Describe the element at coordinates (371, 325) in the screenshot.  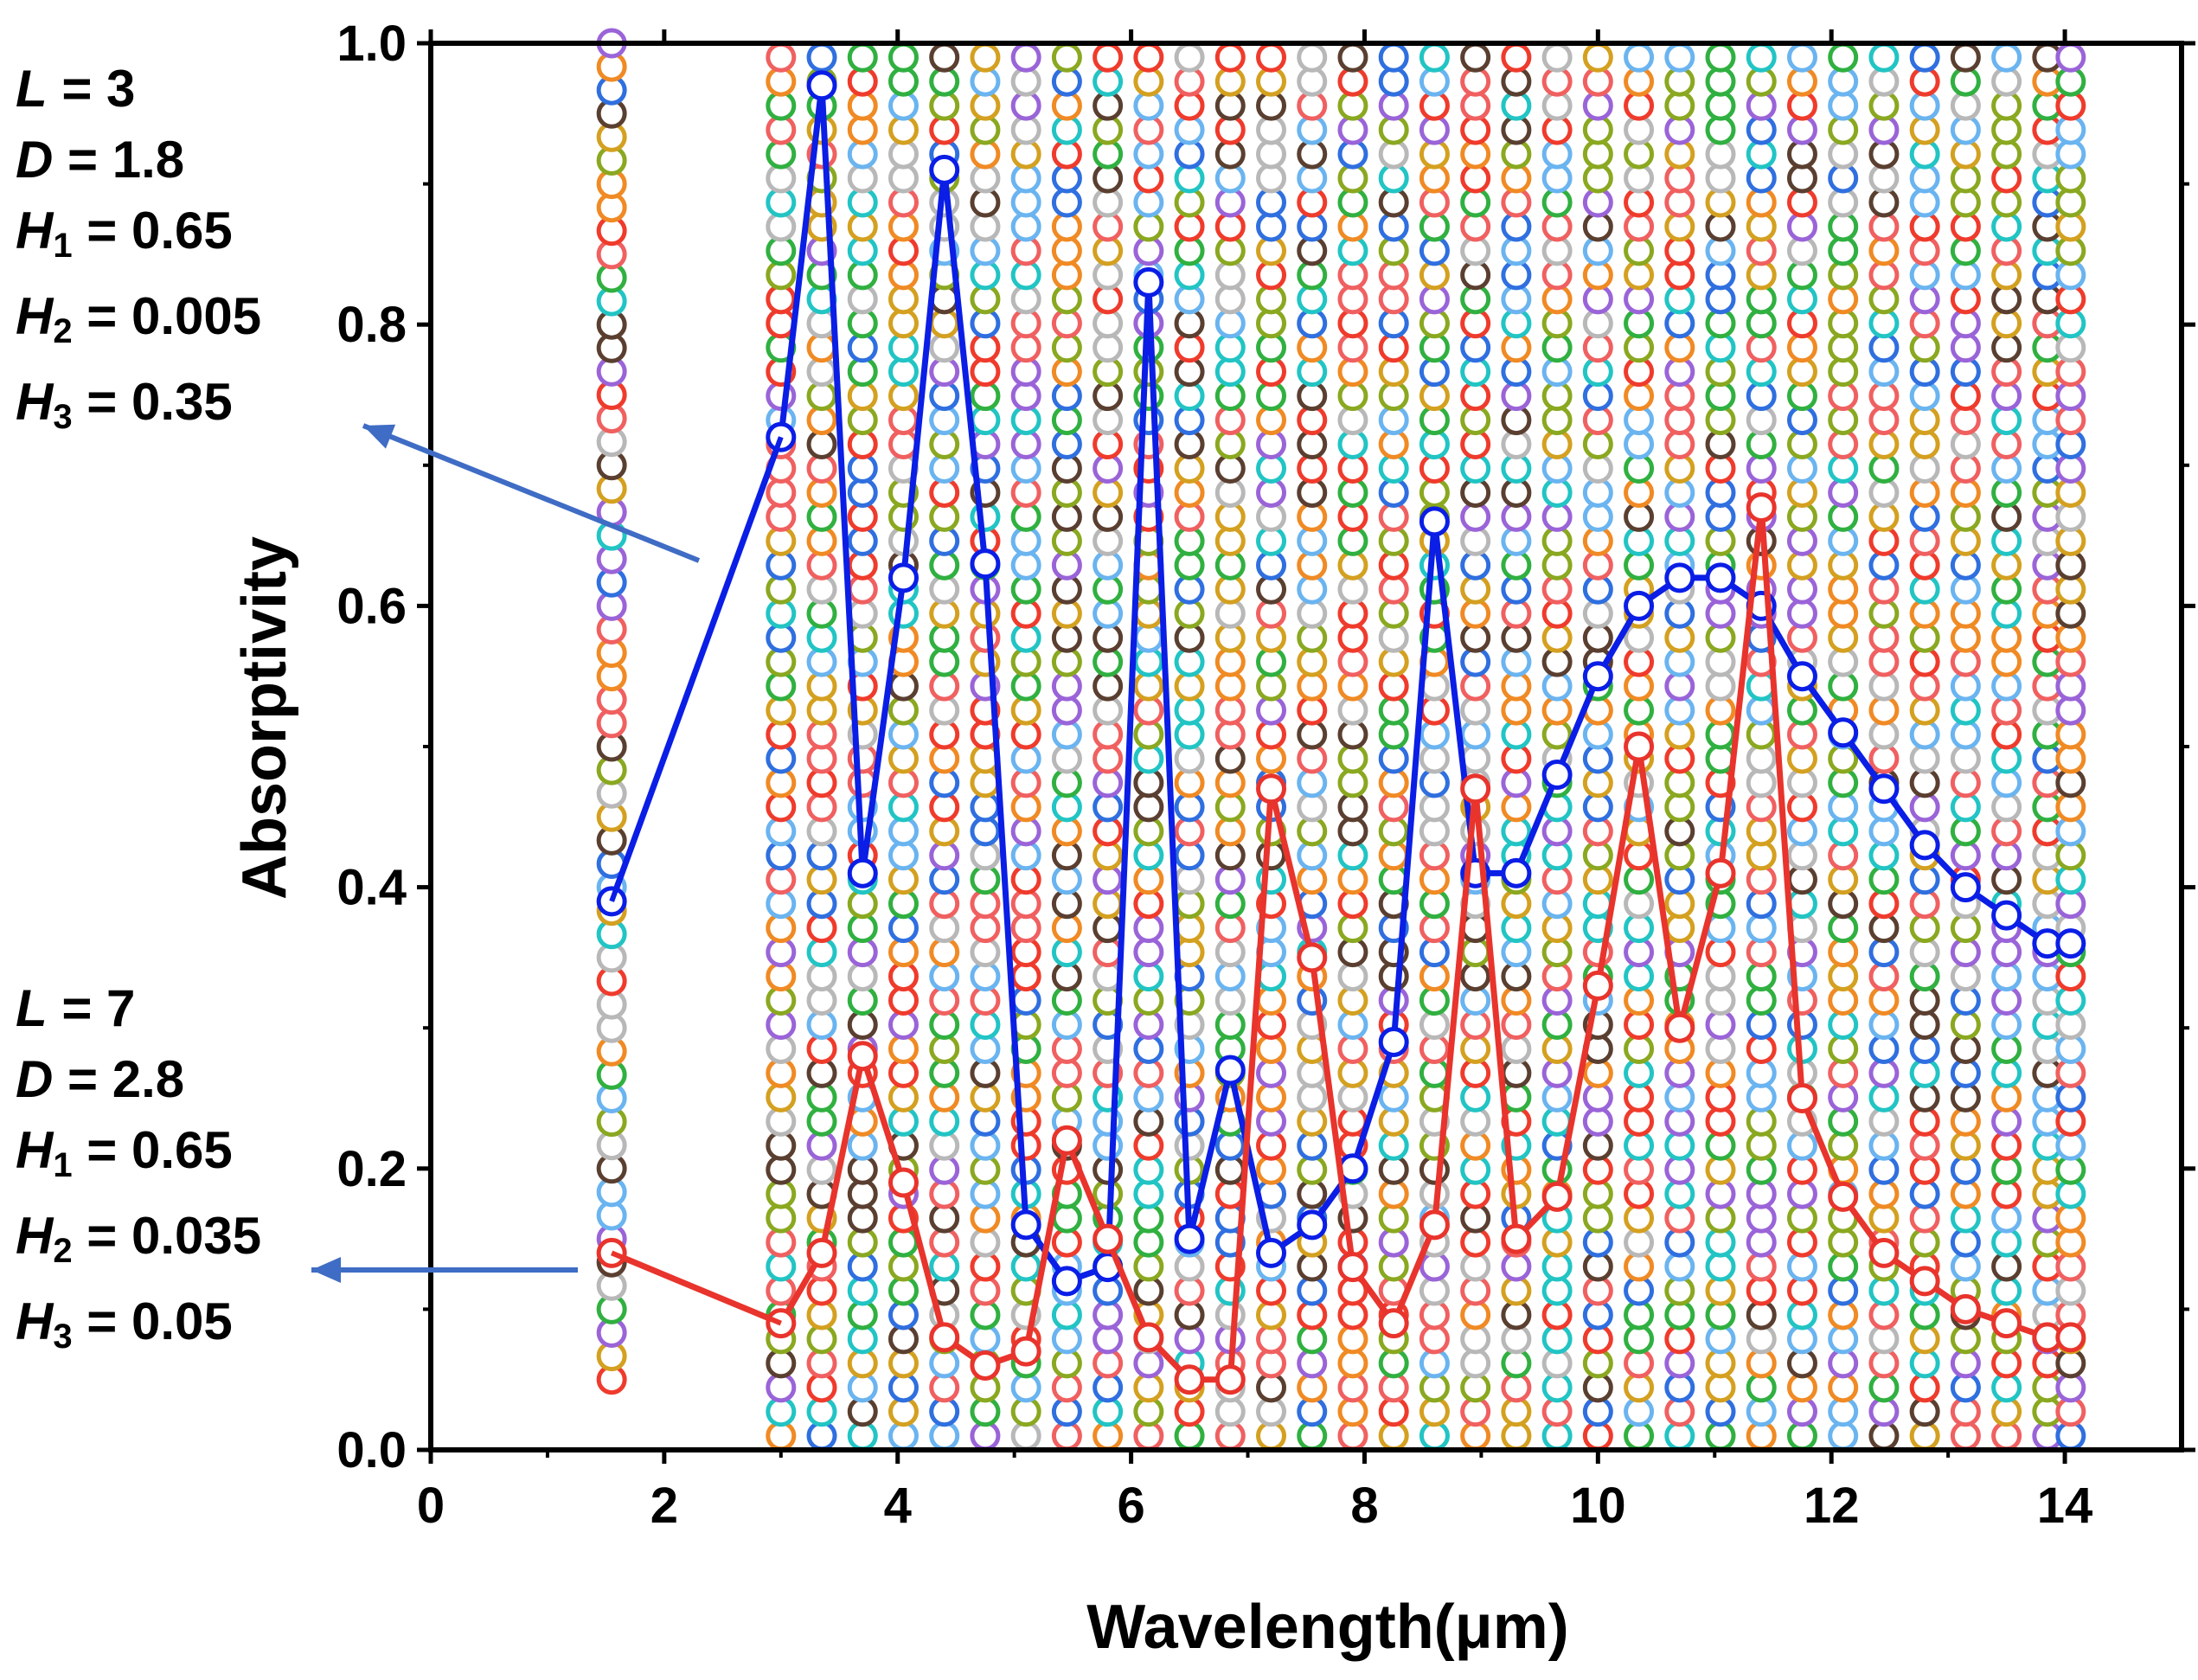
I see `y-tick-label: 0.8` at that location.